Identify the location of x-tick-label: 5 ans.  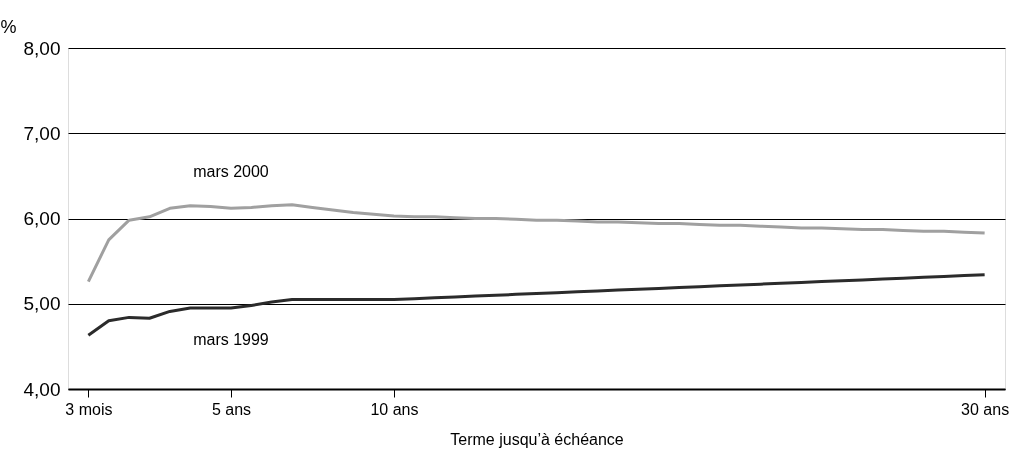
(231, 409).